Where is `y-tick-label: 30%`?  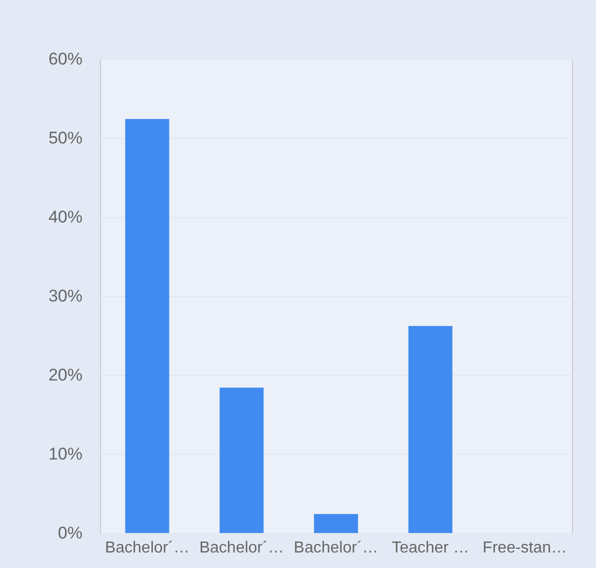
y-tick-label: 30% is located at coordinates (65, 296).